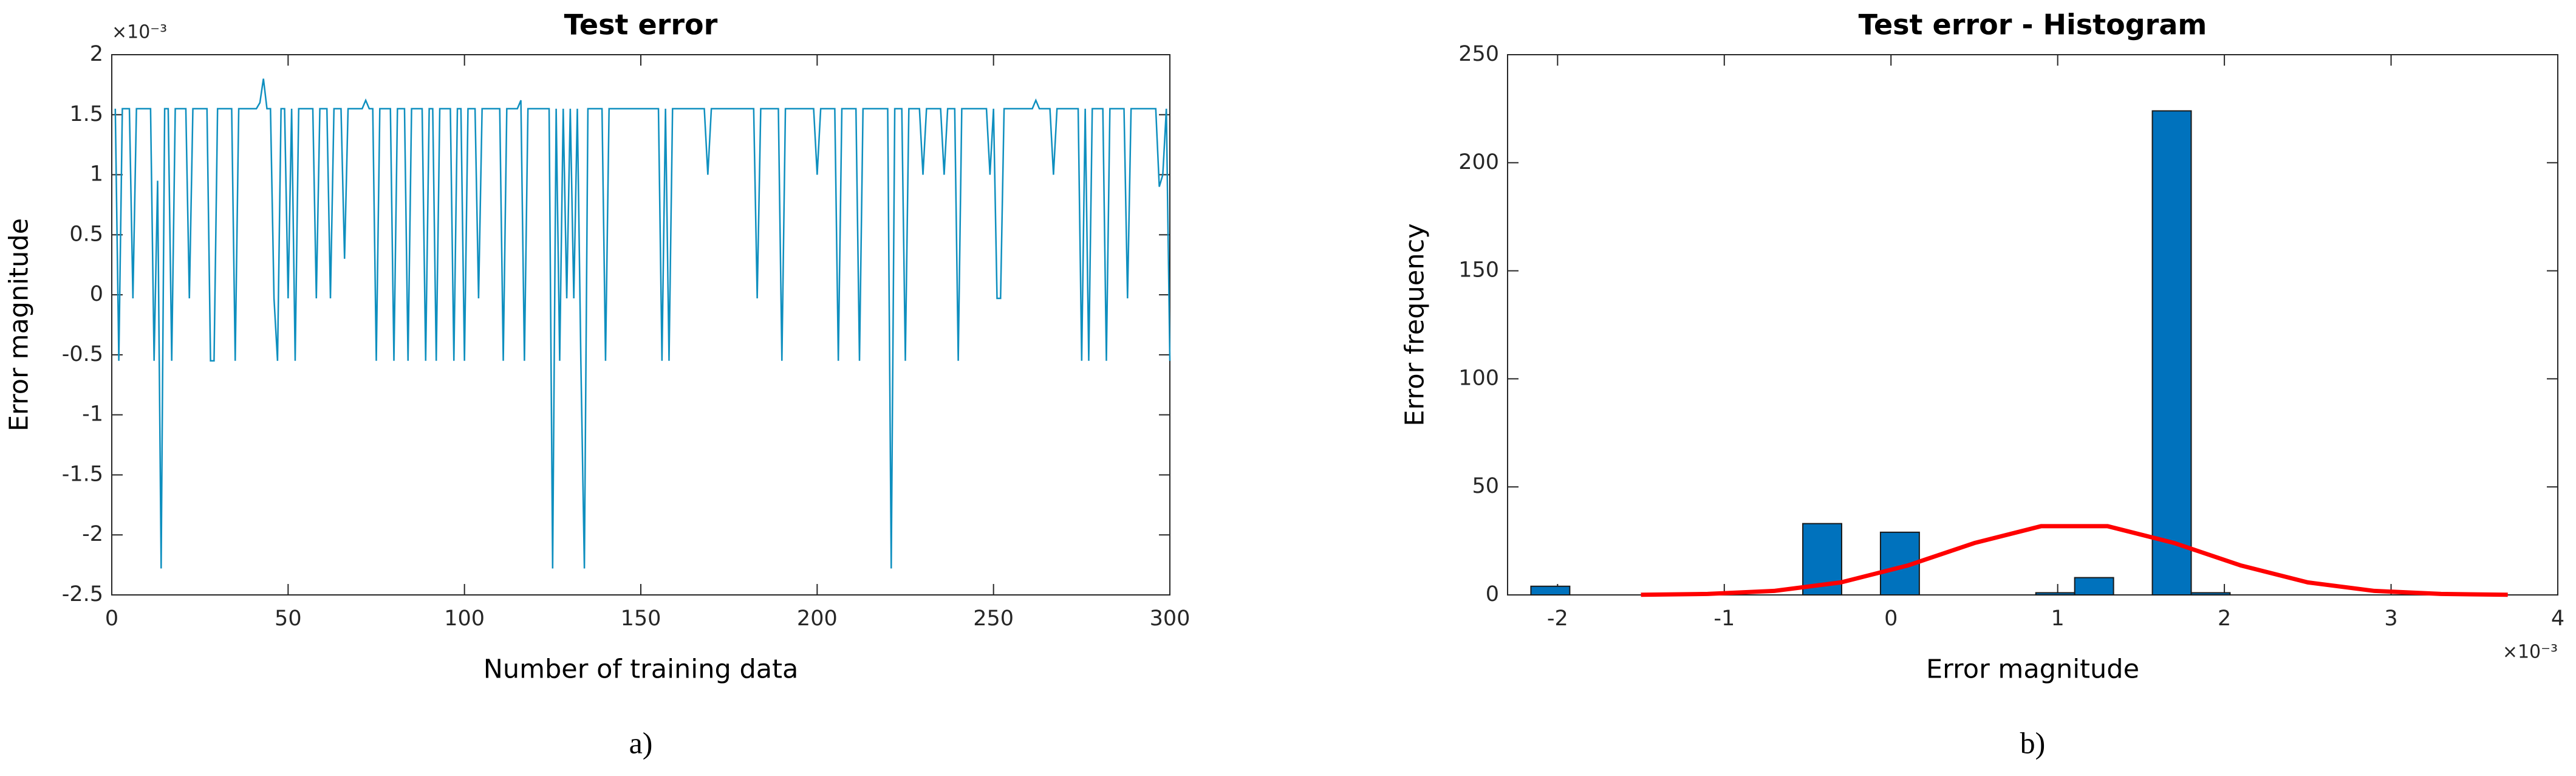  I want to click on y-tick-label: -2, so click(92, 534).